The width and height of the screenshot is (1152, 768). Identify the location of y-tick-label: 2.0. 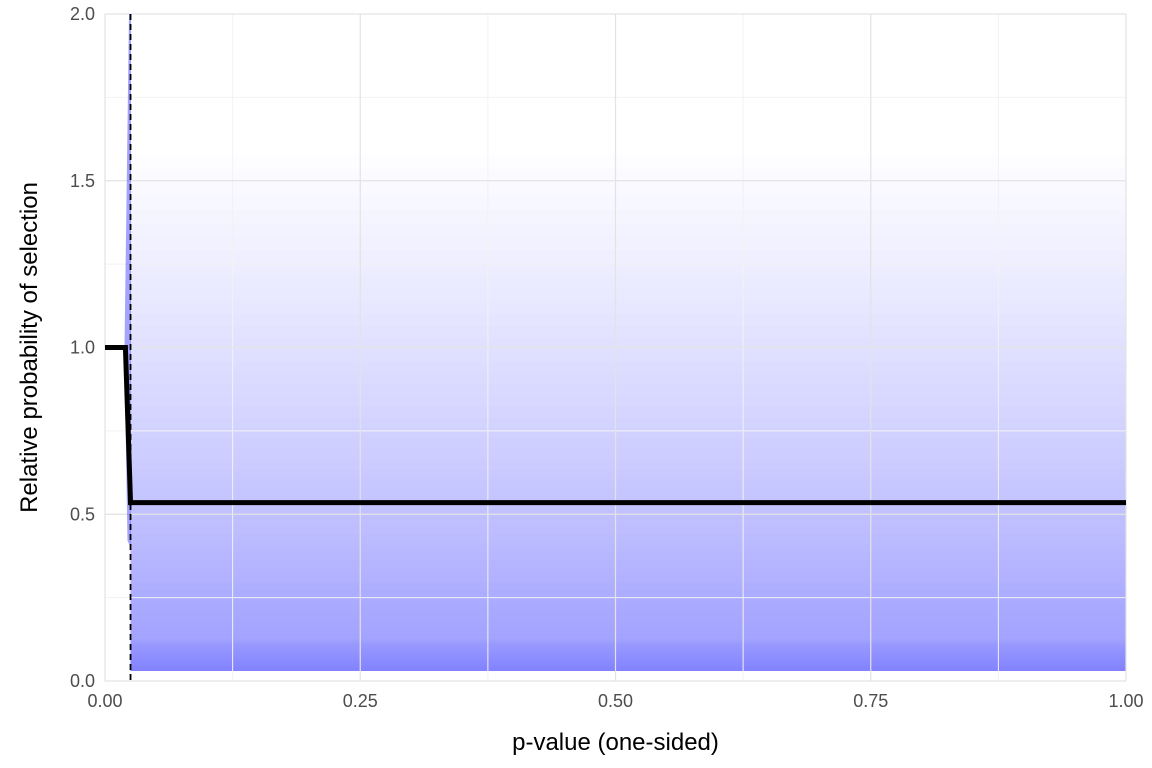
(82, 14).